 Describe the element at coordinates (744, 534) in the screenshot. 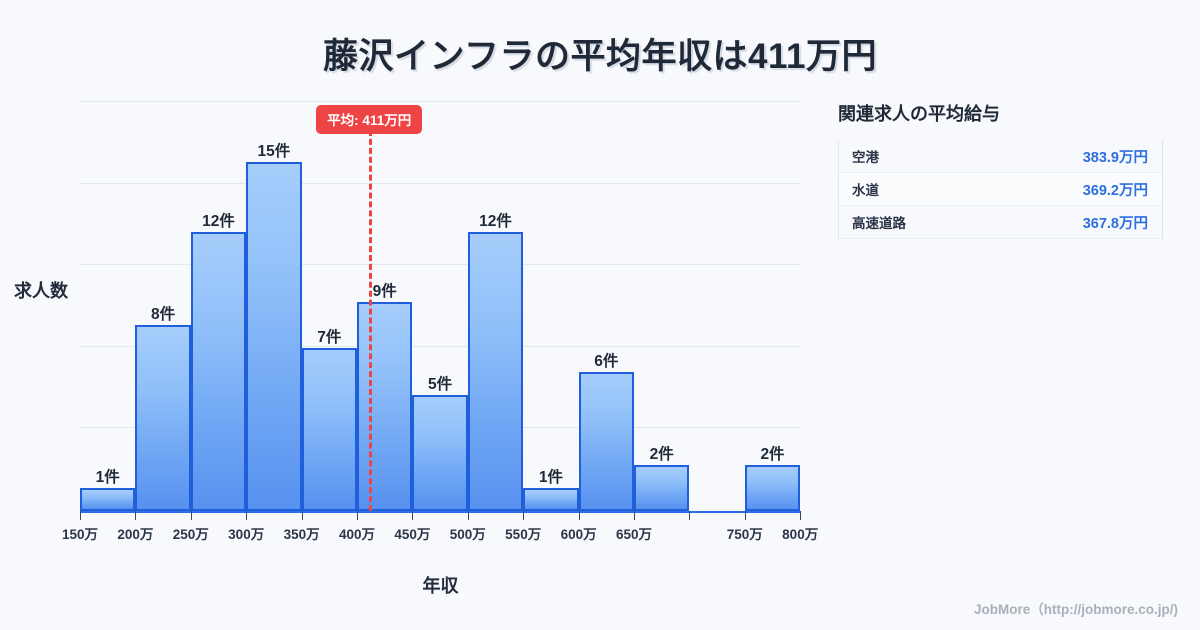

I see `x-tick-label: 750万` at that location.